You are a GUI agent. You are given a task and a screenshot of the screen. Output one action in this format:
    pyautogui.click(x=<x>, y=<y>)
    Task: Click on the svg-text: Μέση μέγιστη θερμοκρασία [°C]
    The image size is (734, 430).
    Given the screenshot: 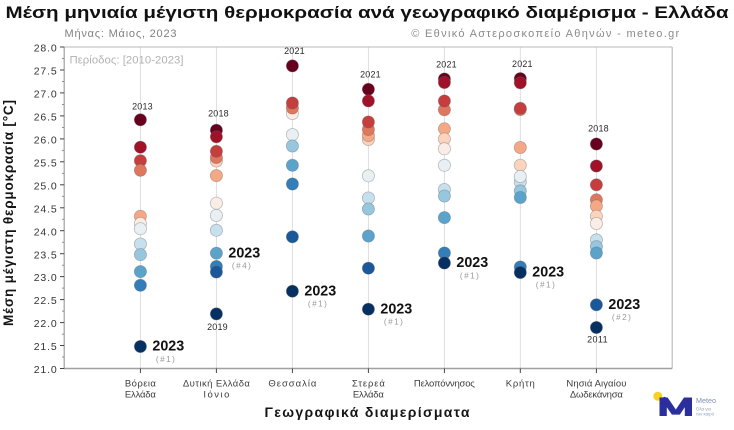 What is the action you would take?
    pyautogui.click(x=8, y=213)
    